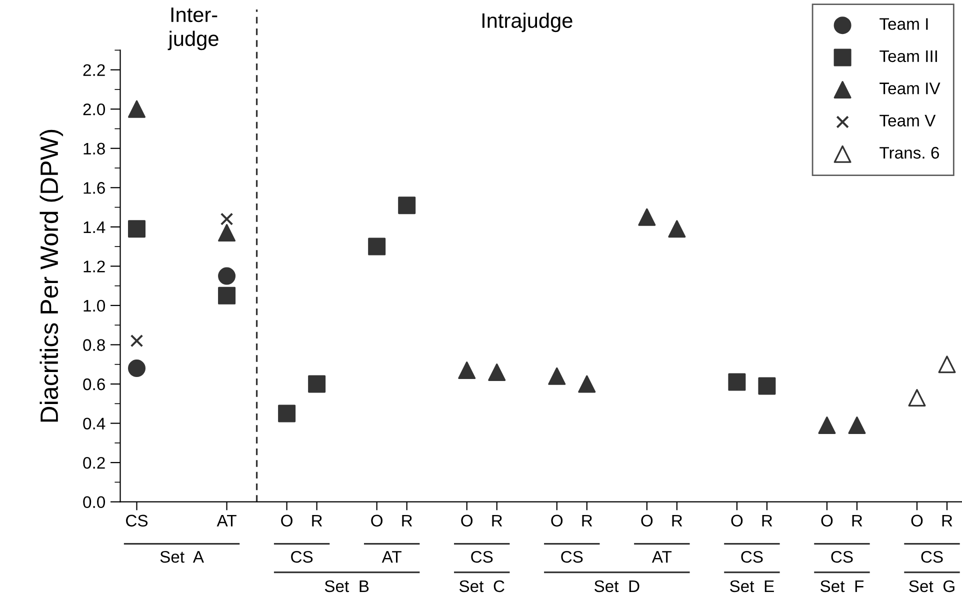 This screenshot has width=962, height=612. Describe the element at coordinates (908, 120) in the screenshot. I see `legend-label: Team V` at that location.